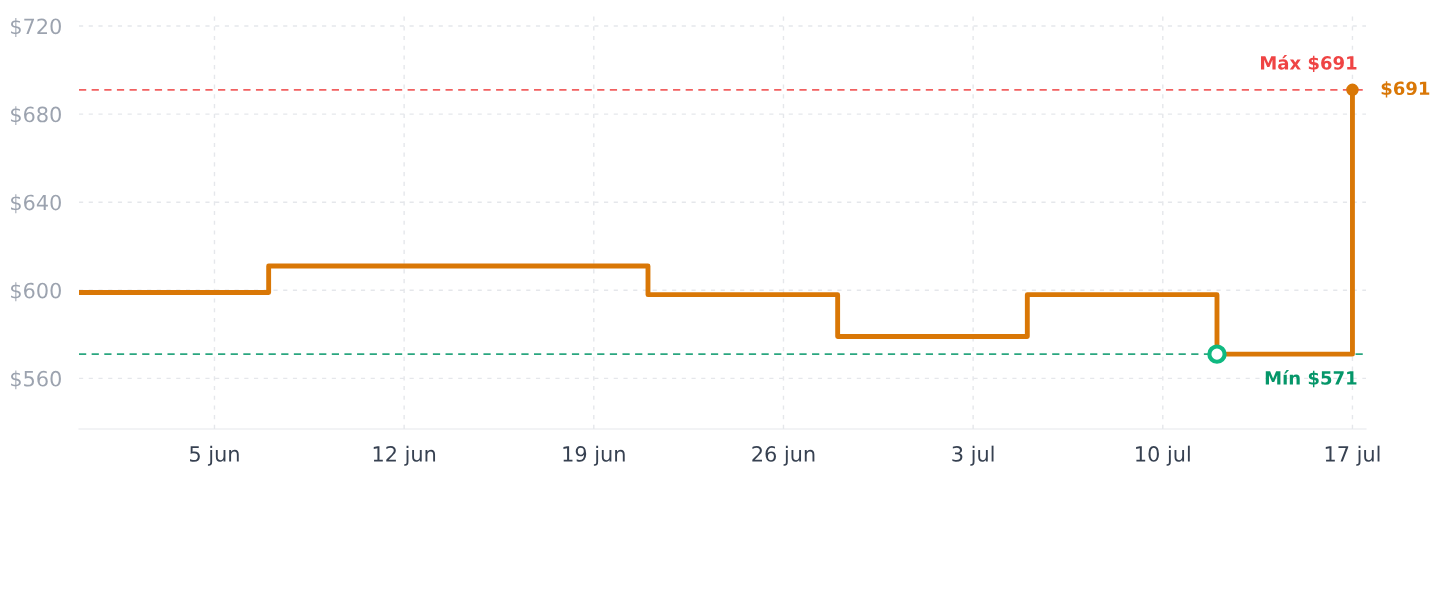  Describe the element at coordinates (1163, 455) in the screenshot. I see `x-tick-label: 10 jul` at that location.